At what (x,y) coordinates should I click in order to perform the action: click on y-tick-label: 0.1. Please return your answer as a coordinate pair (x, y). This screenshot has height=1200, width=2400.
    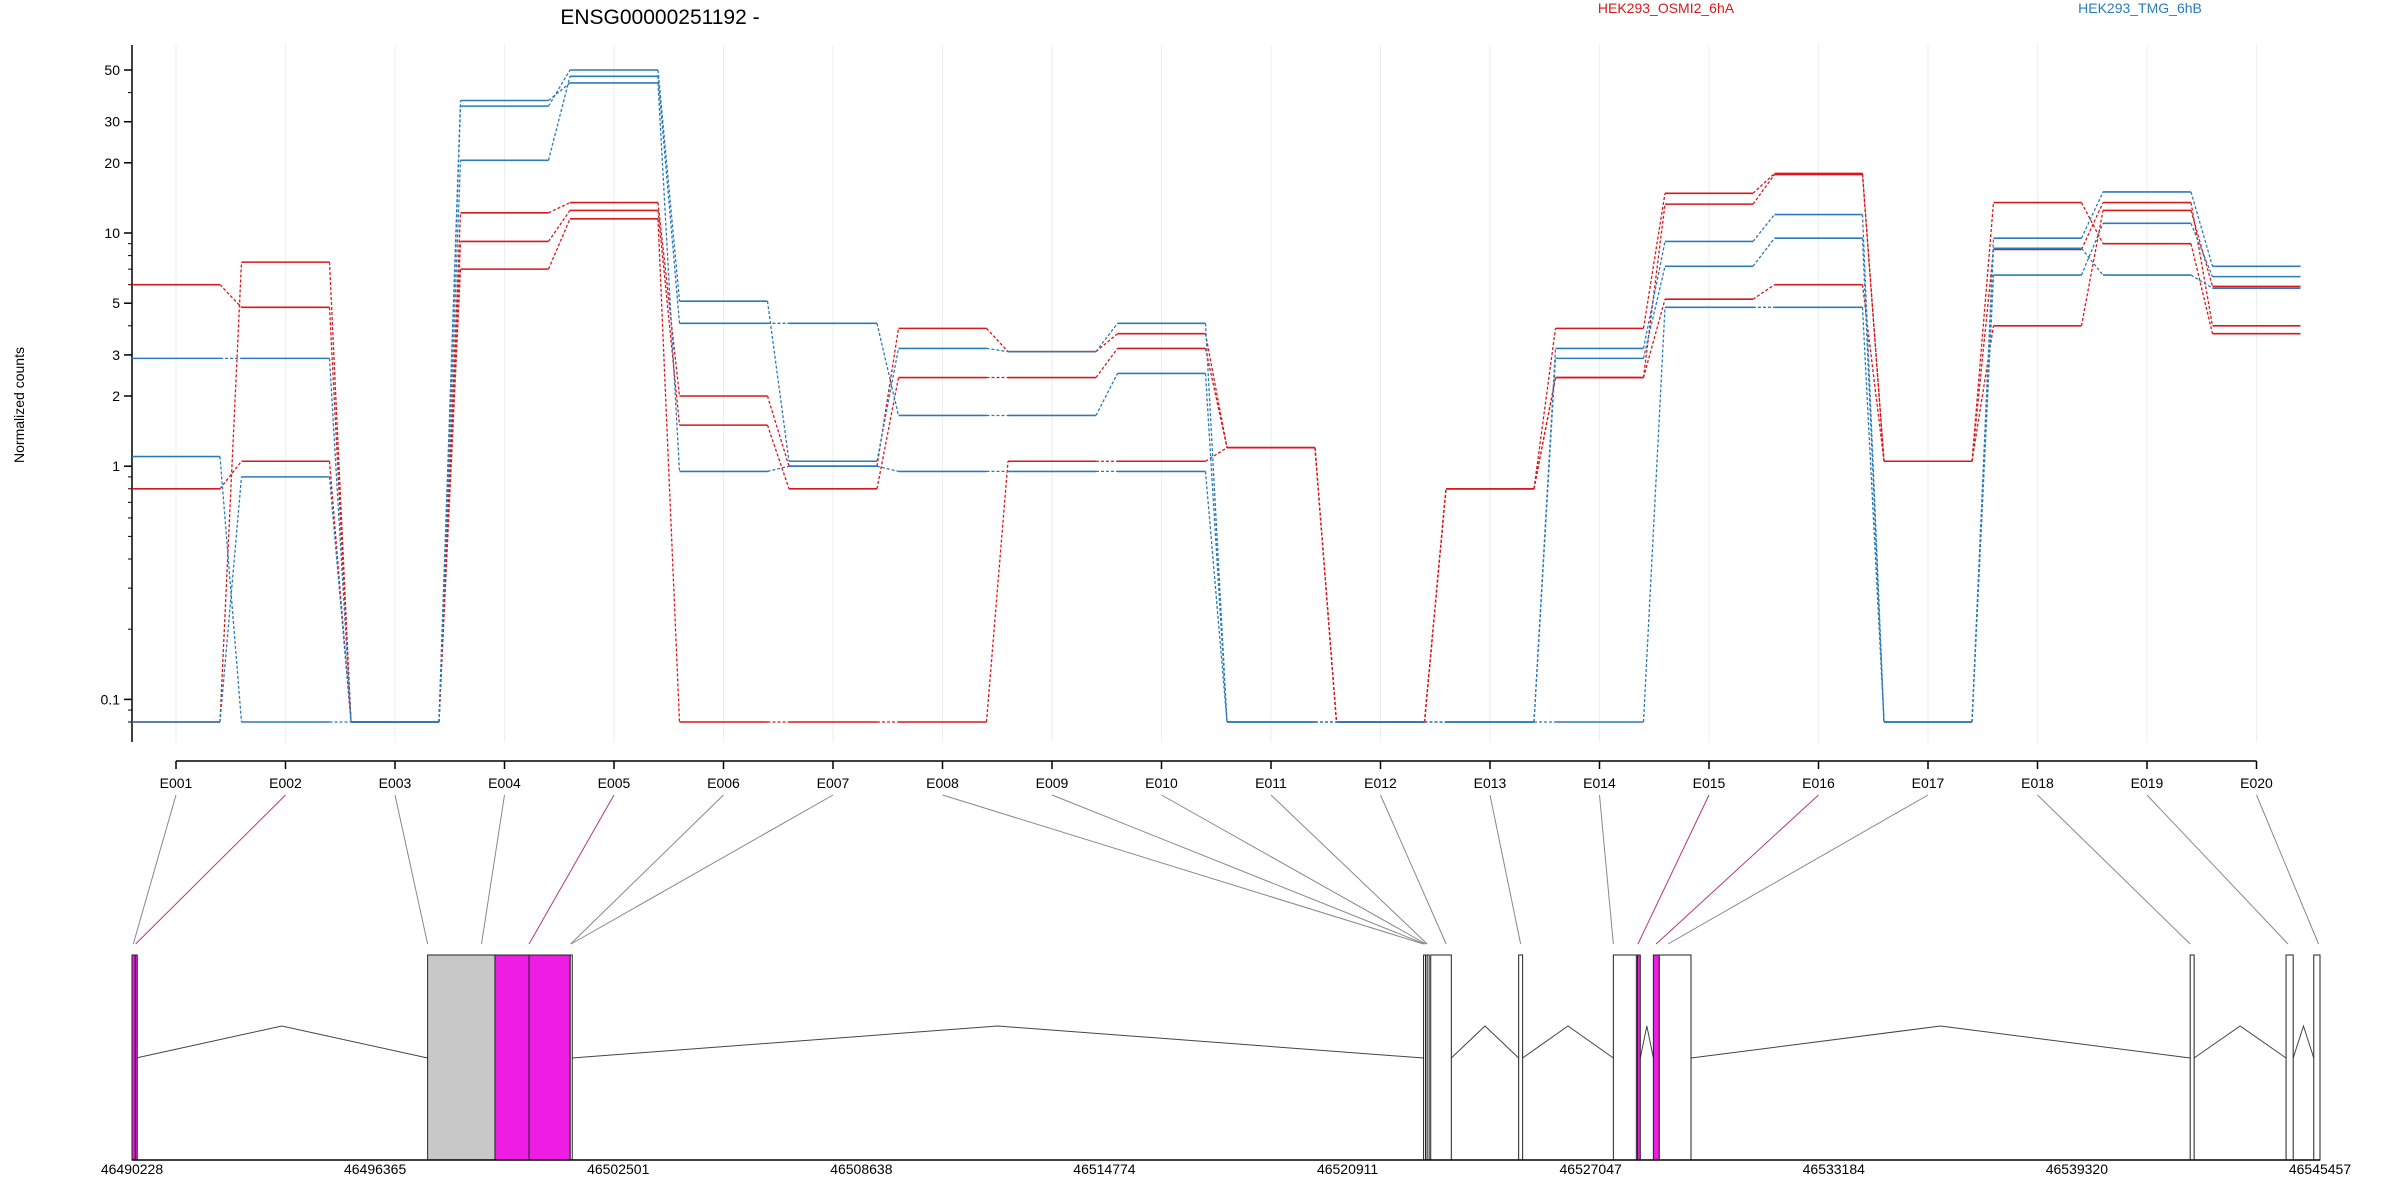
    Looking at the image, I should click on (111, 699).